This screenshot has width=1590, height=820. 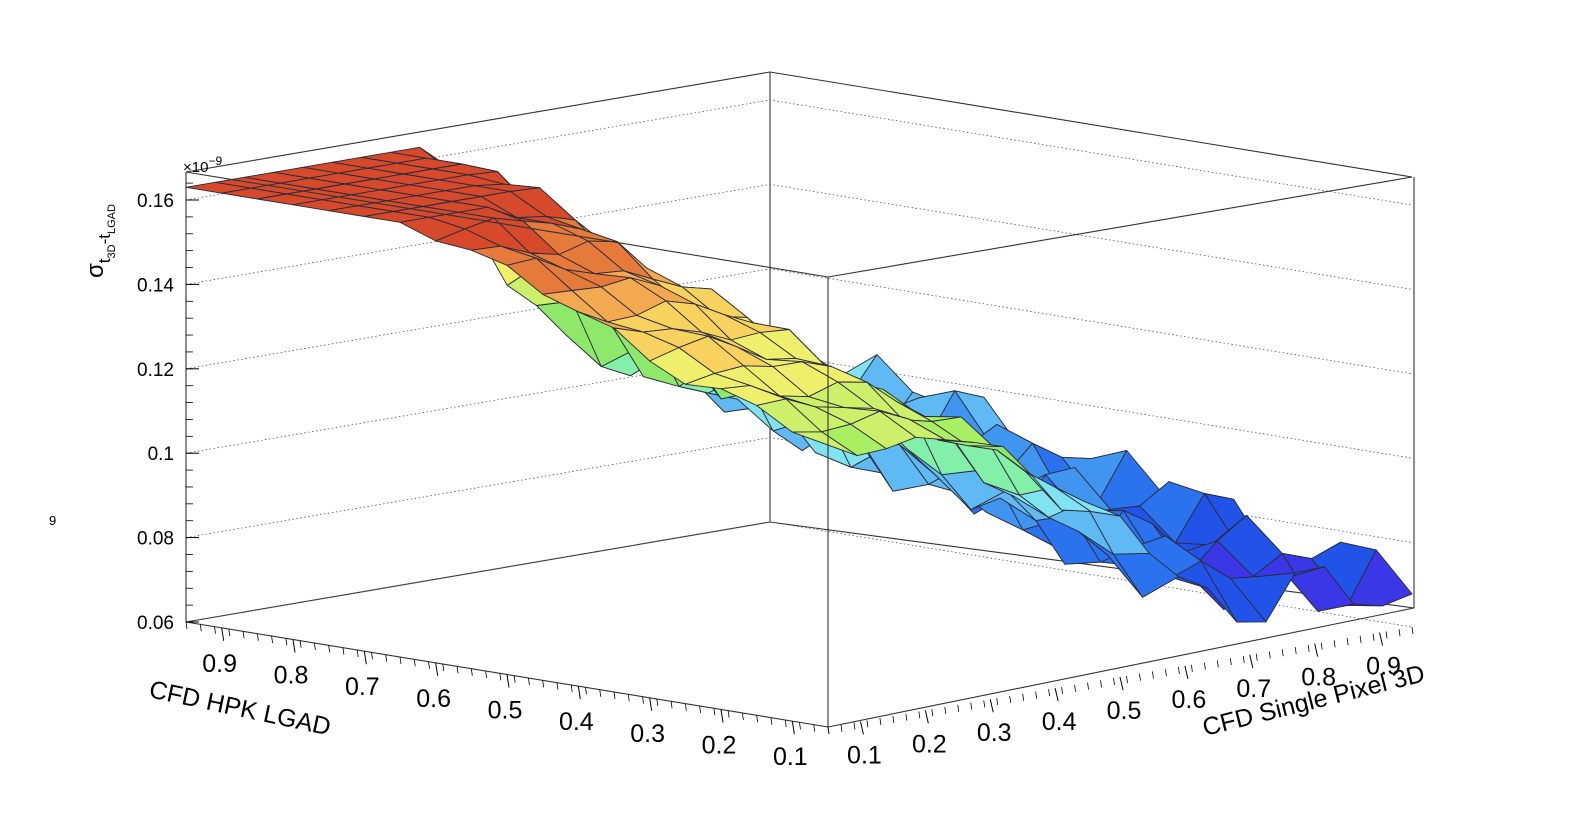 I want to click on z-tick-label: 0.16, so click(x=155, y=201).